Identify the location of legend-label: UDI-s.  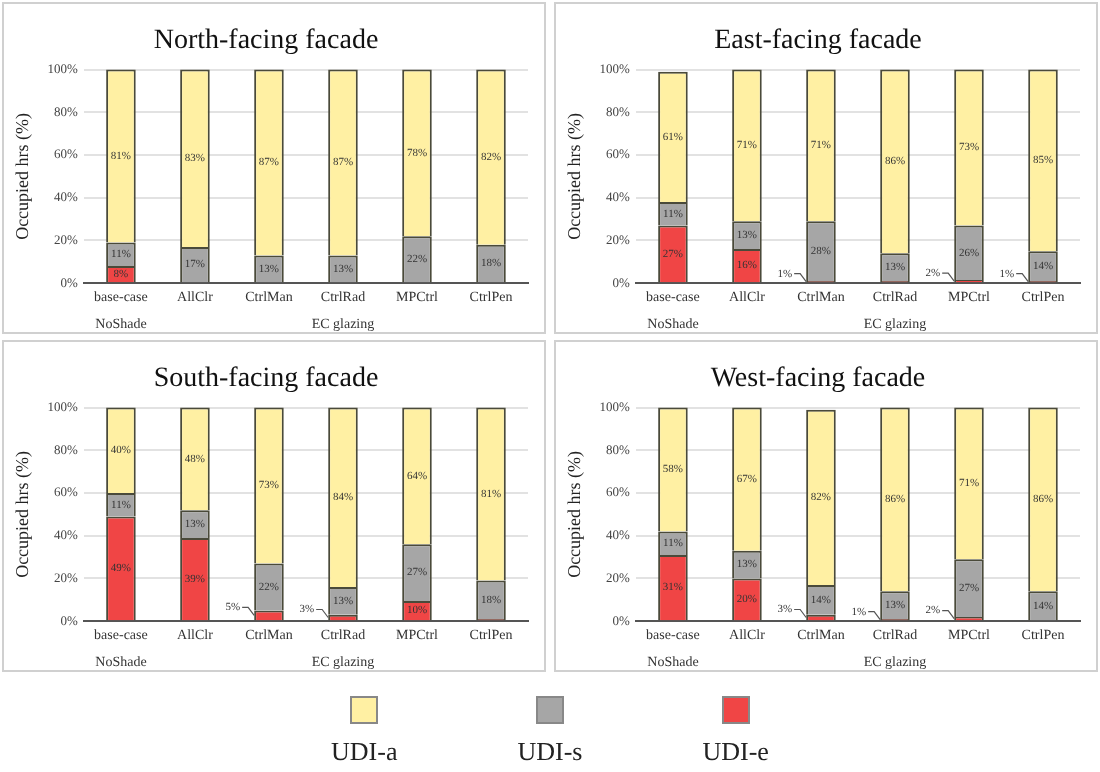
(550, 752).